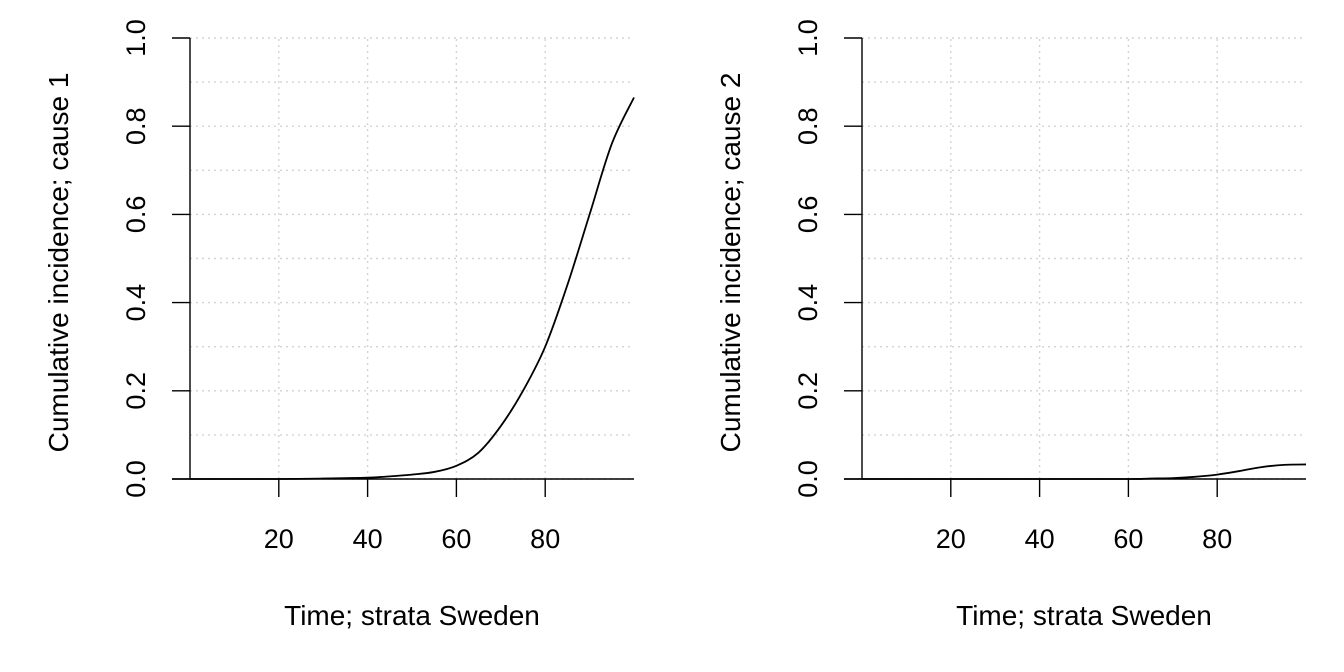 The height and width of the screenshot is (672, 1344). I want to click on panel-2-y-tick-label: 0.2, so click(808, 391).